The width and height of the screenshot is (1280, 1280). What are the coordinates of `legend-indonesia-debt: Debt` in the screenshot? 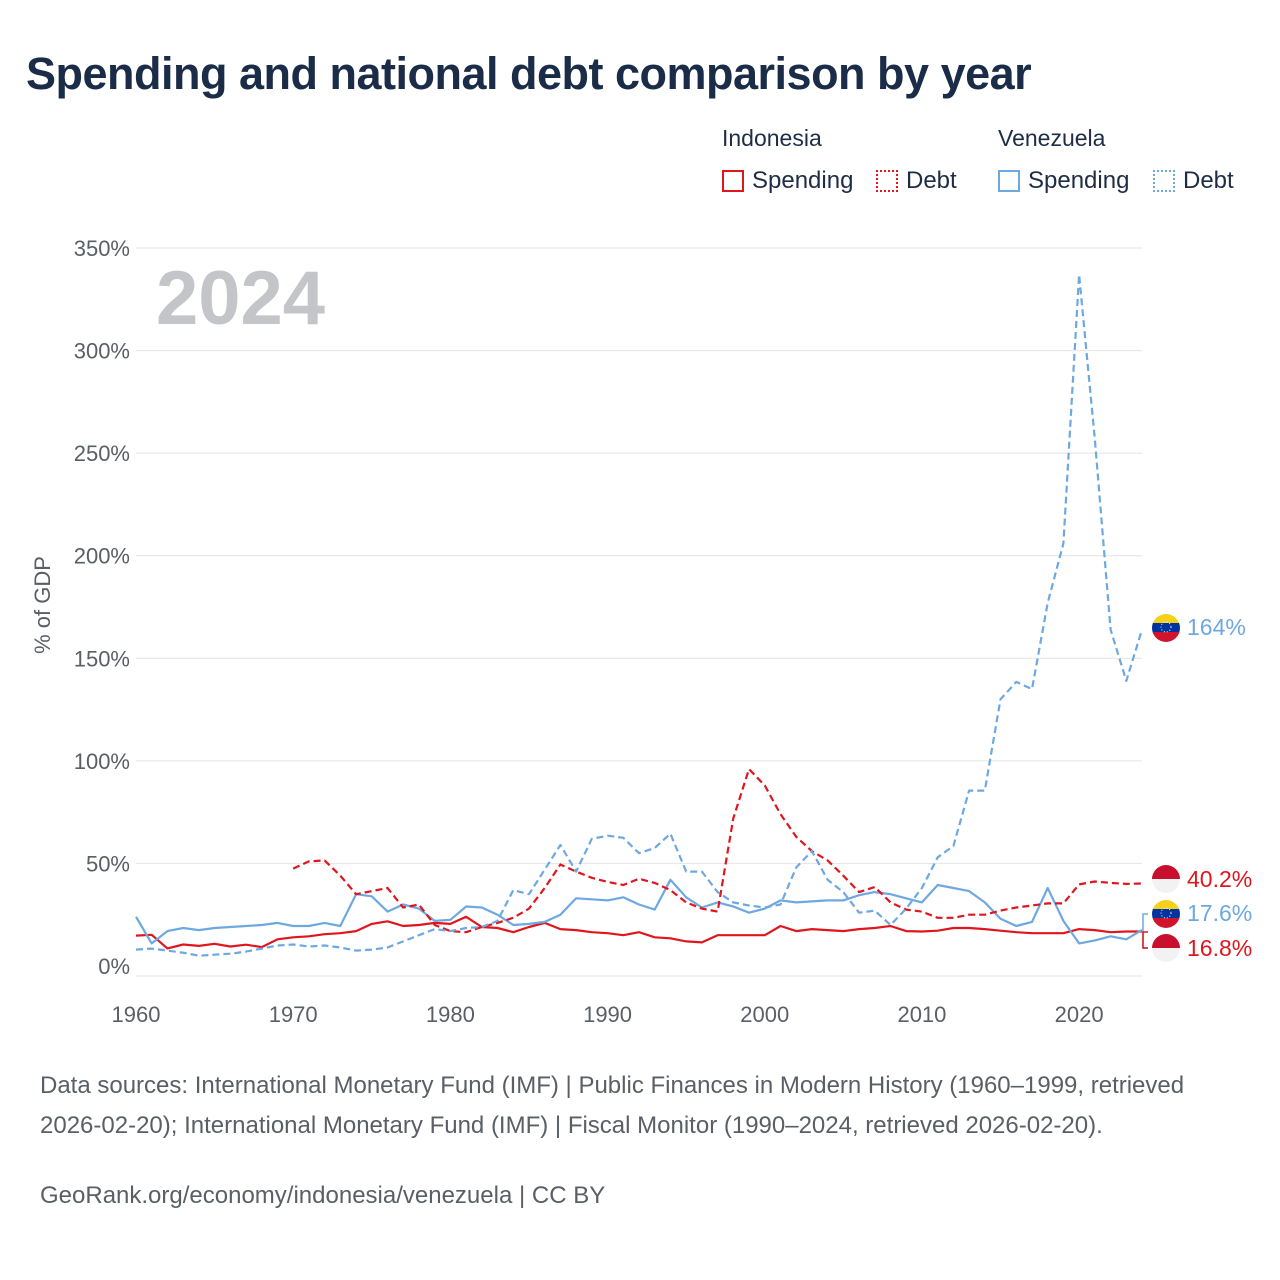 It's located at (916, 181).